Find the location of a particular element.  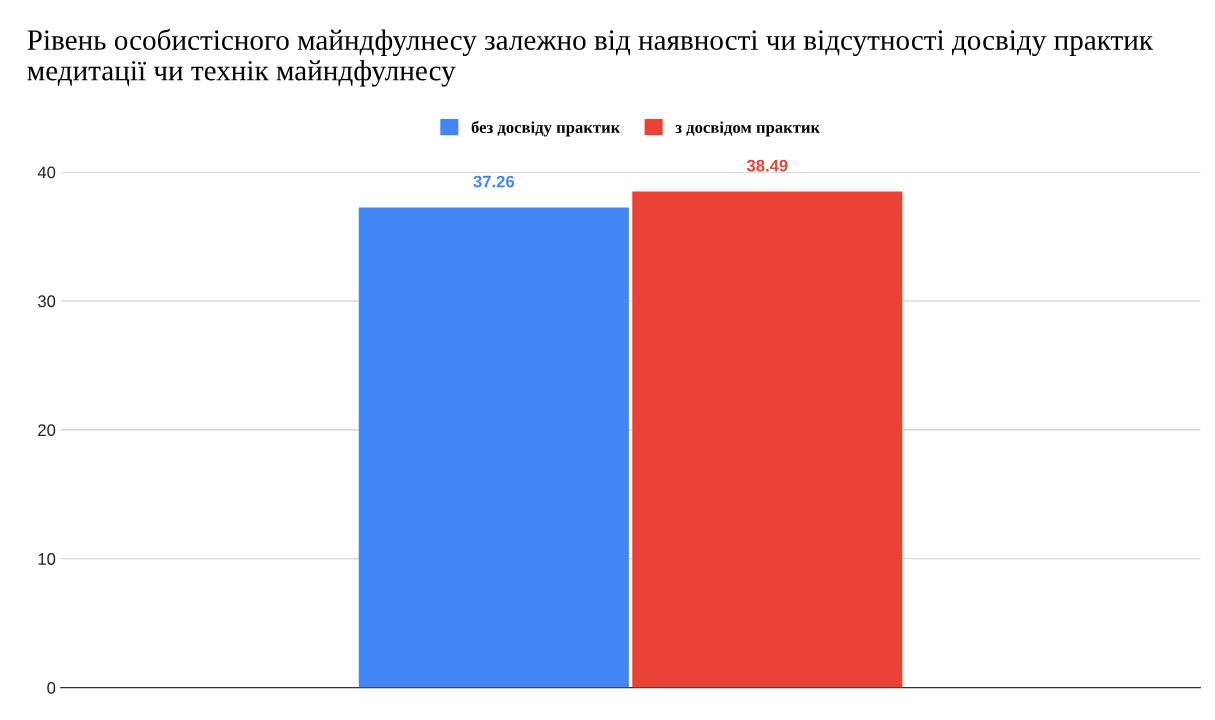

y-tick-label: 20 is located at coordinates (47, 430).